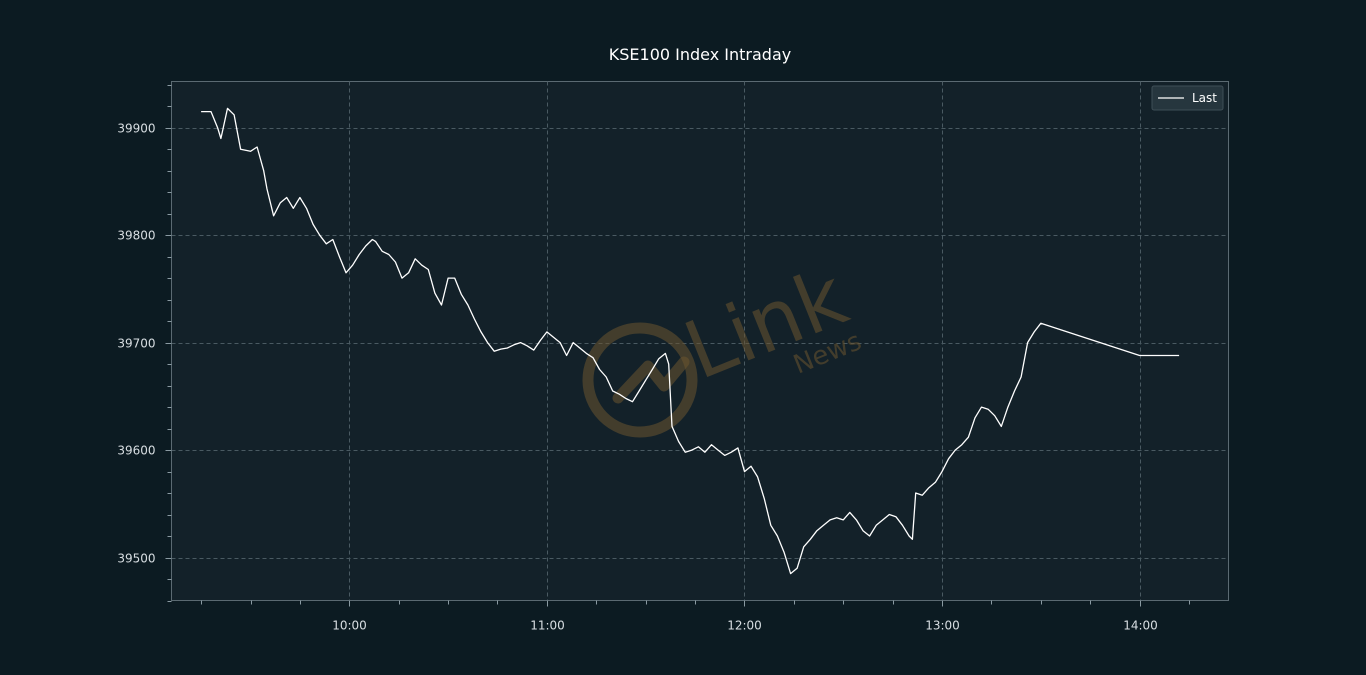  I want to click on legend: Last, so click(1187, 98).